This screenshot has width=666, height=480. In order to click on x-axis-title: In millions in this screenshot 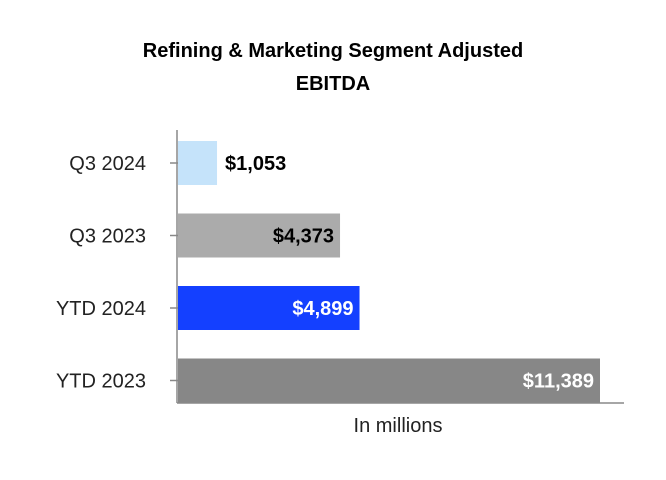, I will do `click(398, 426)`.